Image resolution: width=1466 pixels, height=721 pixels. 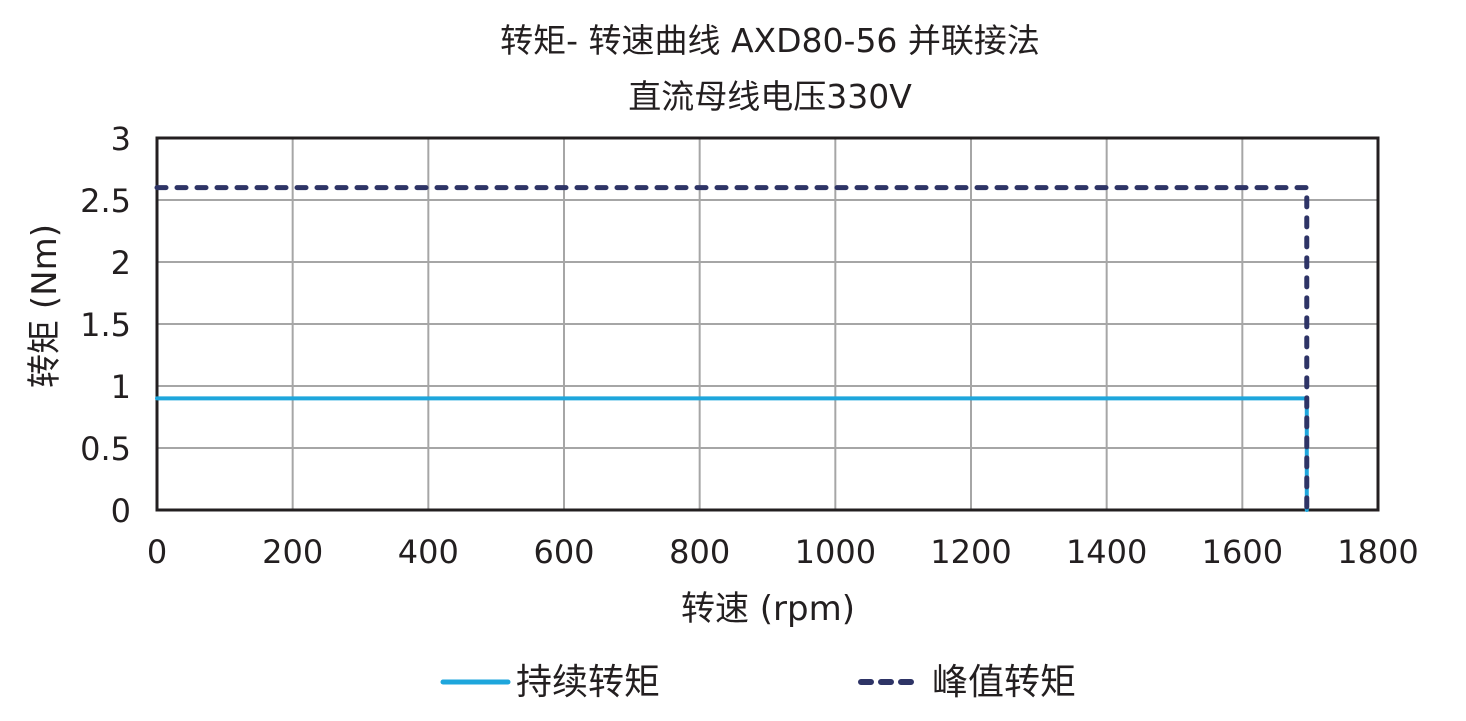 I want to click on x-tick-label: 800, so click(x=699, y=552).